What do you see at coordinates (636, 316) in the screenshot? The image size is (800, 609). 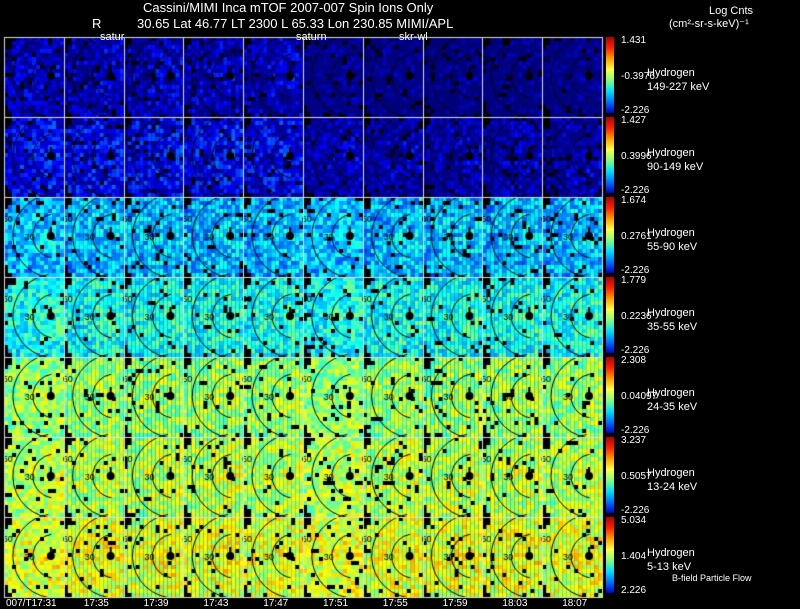 I see `colorbar-mid-value: 0.2236` at bounding box center [636, 316].